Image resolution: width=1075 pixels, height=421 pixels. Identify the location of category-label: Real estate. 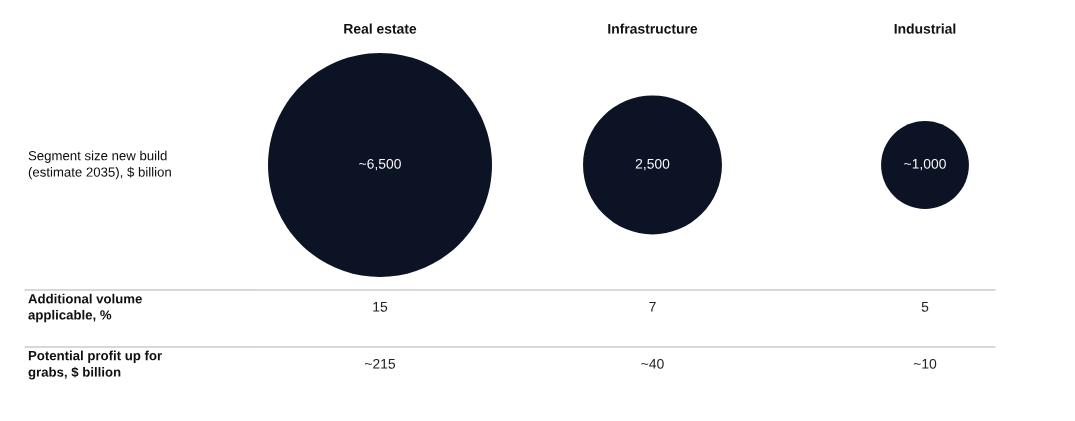
(380, 28).